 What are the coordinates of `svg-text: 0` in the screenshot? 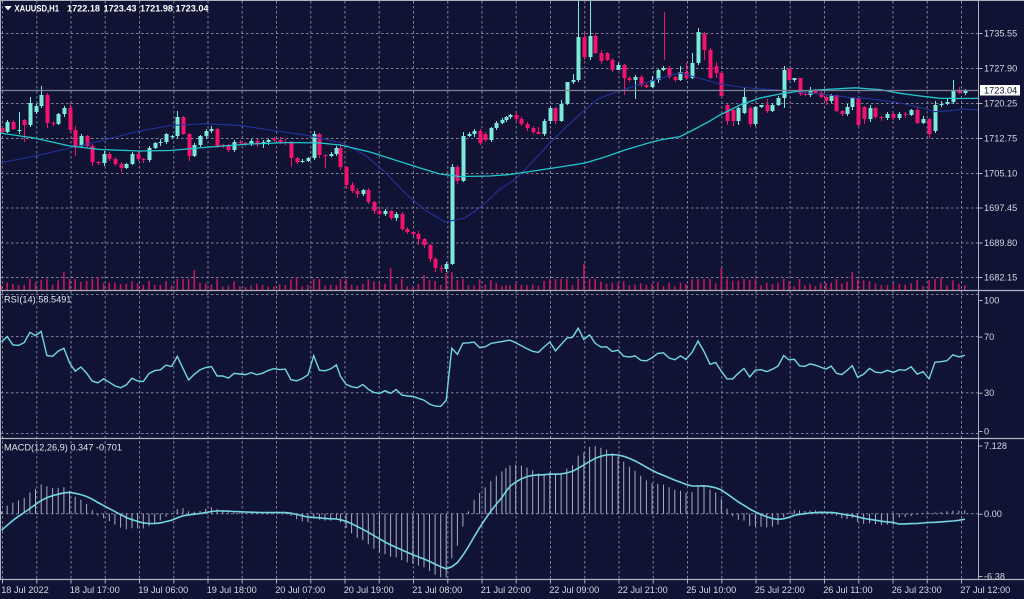 It's located at (986, 431).